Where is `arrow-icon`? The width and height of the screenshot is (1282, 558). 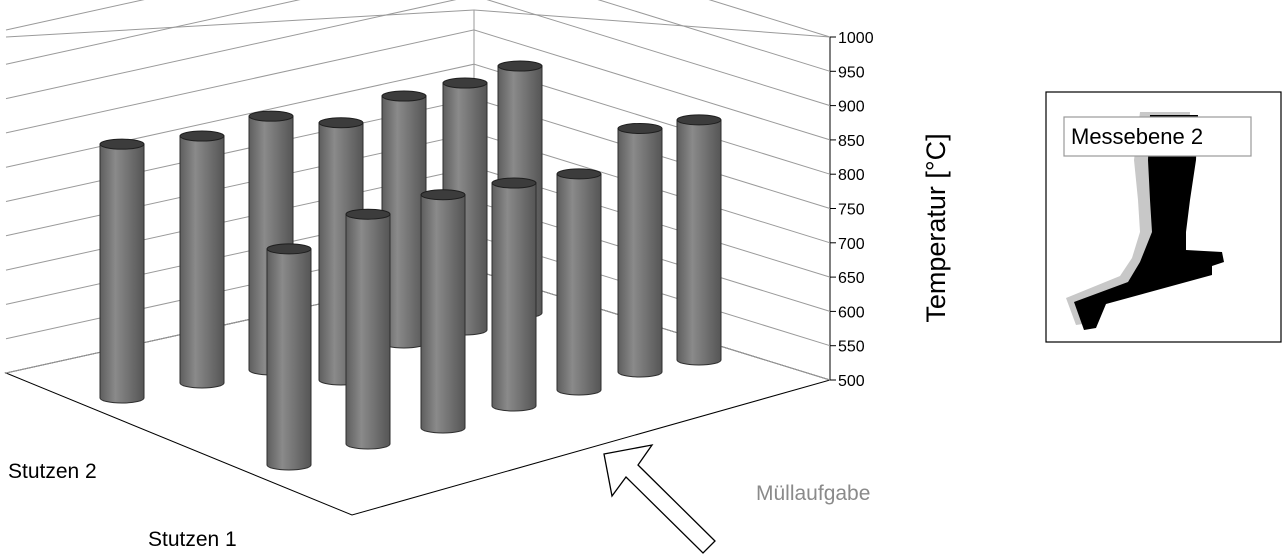
arrow-icon is located at coordinates (659, 499).